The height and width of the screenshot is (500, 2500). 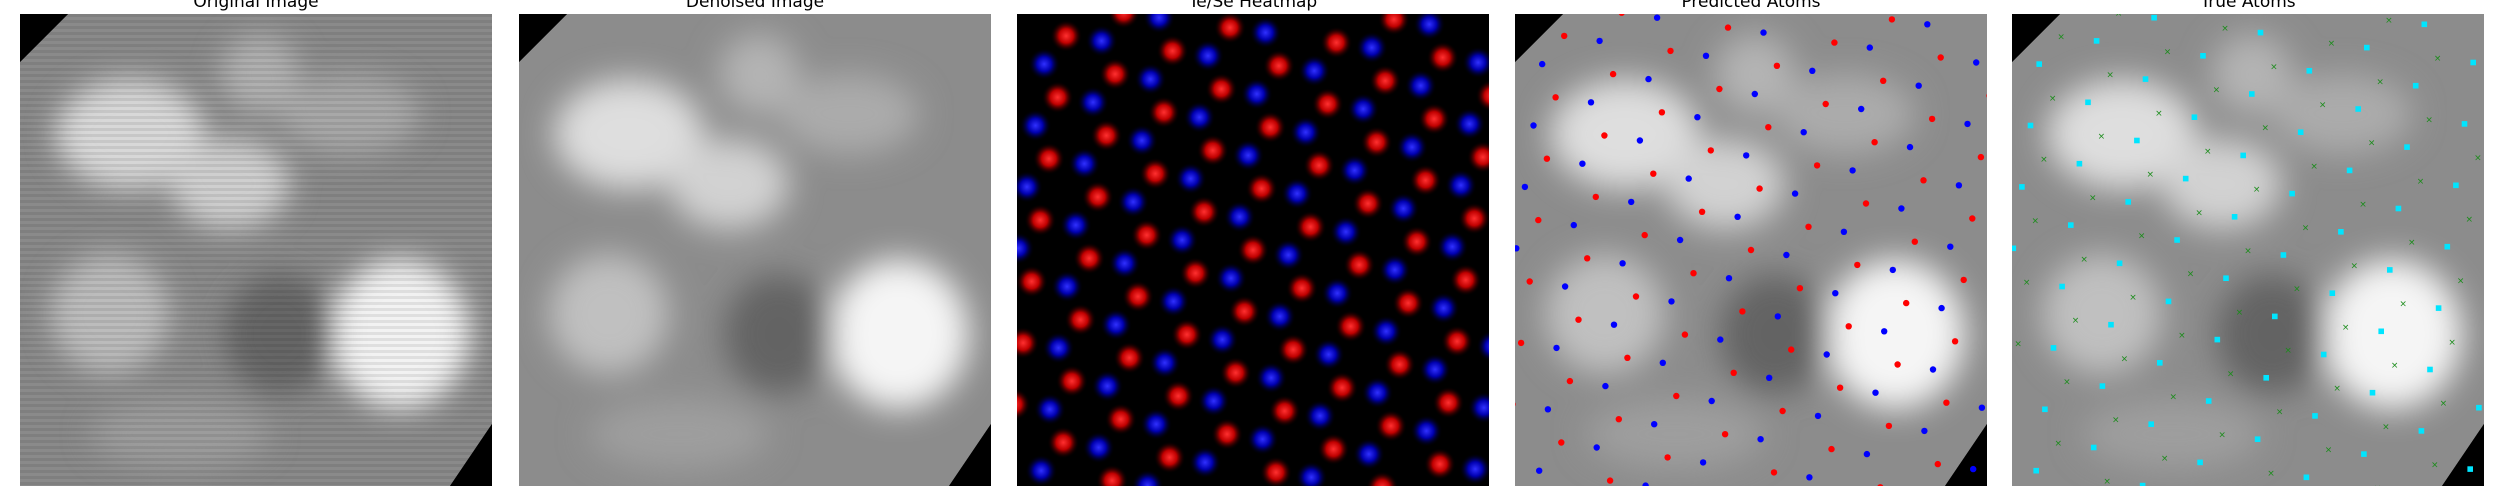 What do you see at coordinates (1751, 6) in the screenshot?
I see `panel-title: Predicted Atoms` at bounding box center [1751, 6].